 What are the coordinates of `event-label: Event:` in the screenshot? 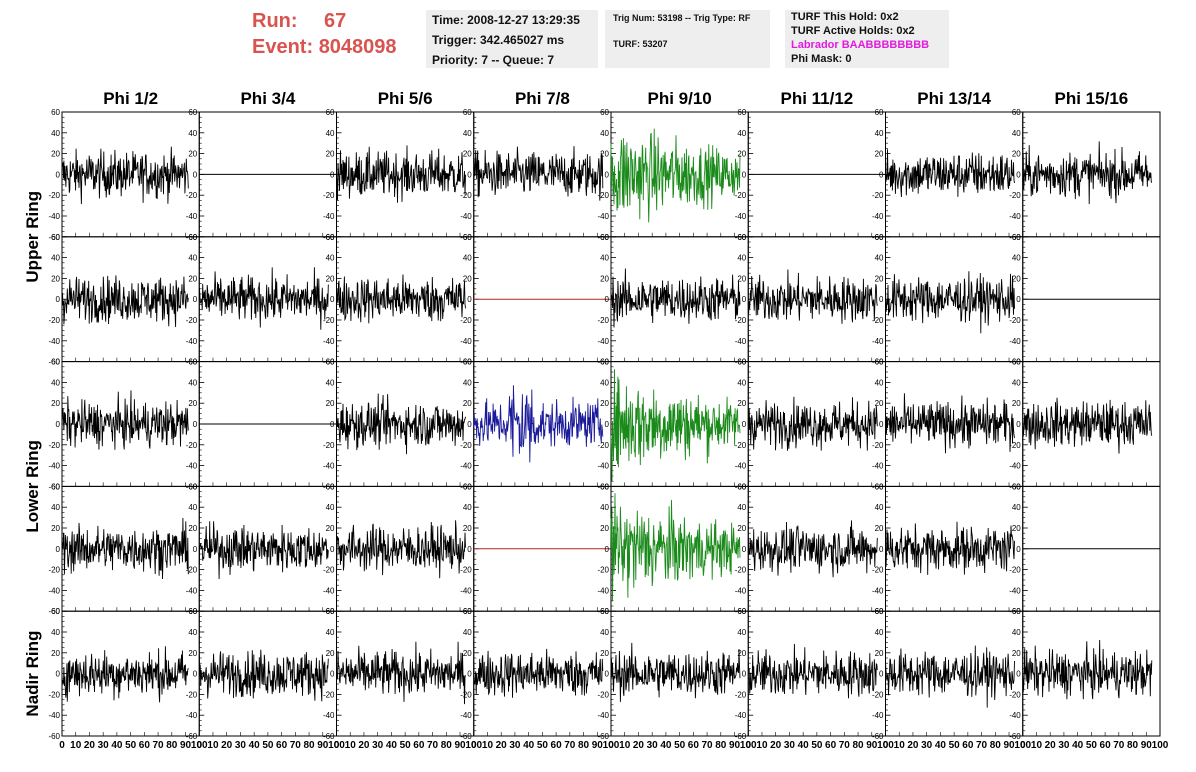 It's located at (283, 47).